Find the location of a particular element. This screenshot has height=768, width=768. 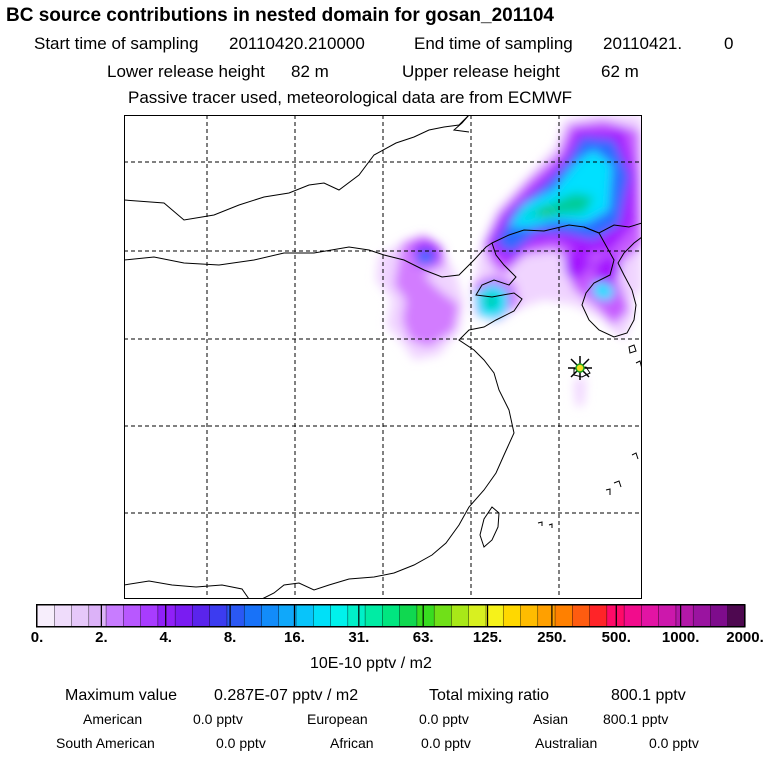

region-name: Australian is located at coordinates (566, 743).